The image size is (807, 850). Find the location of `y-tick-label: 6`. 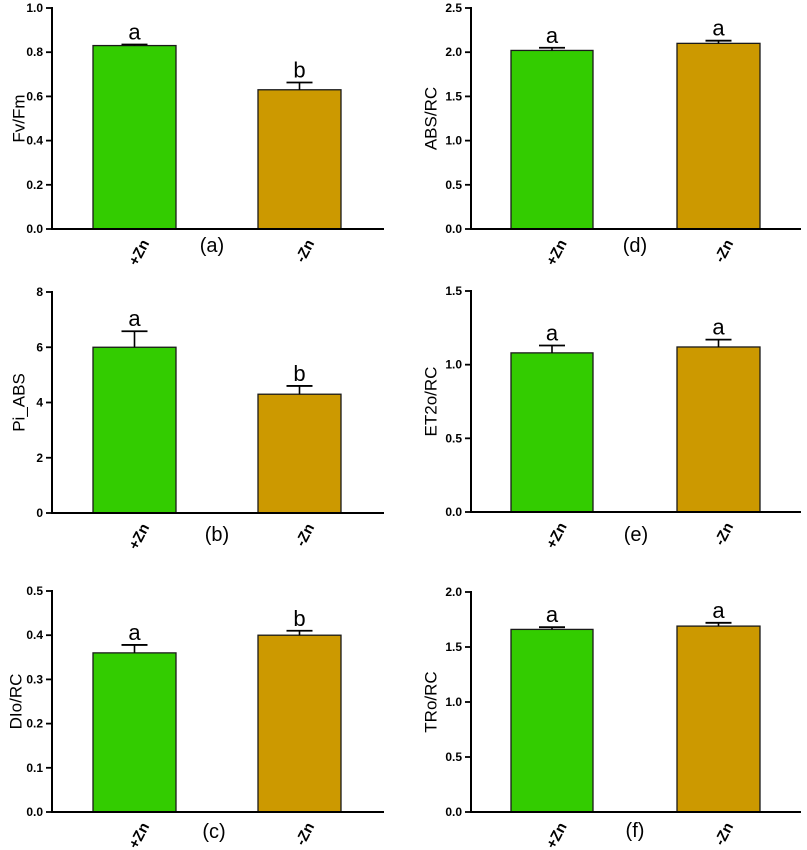

y-tick-label: 6 is located at coordinates (39, 347).